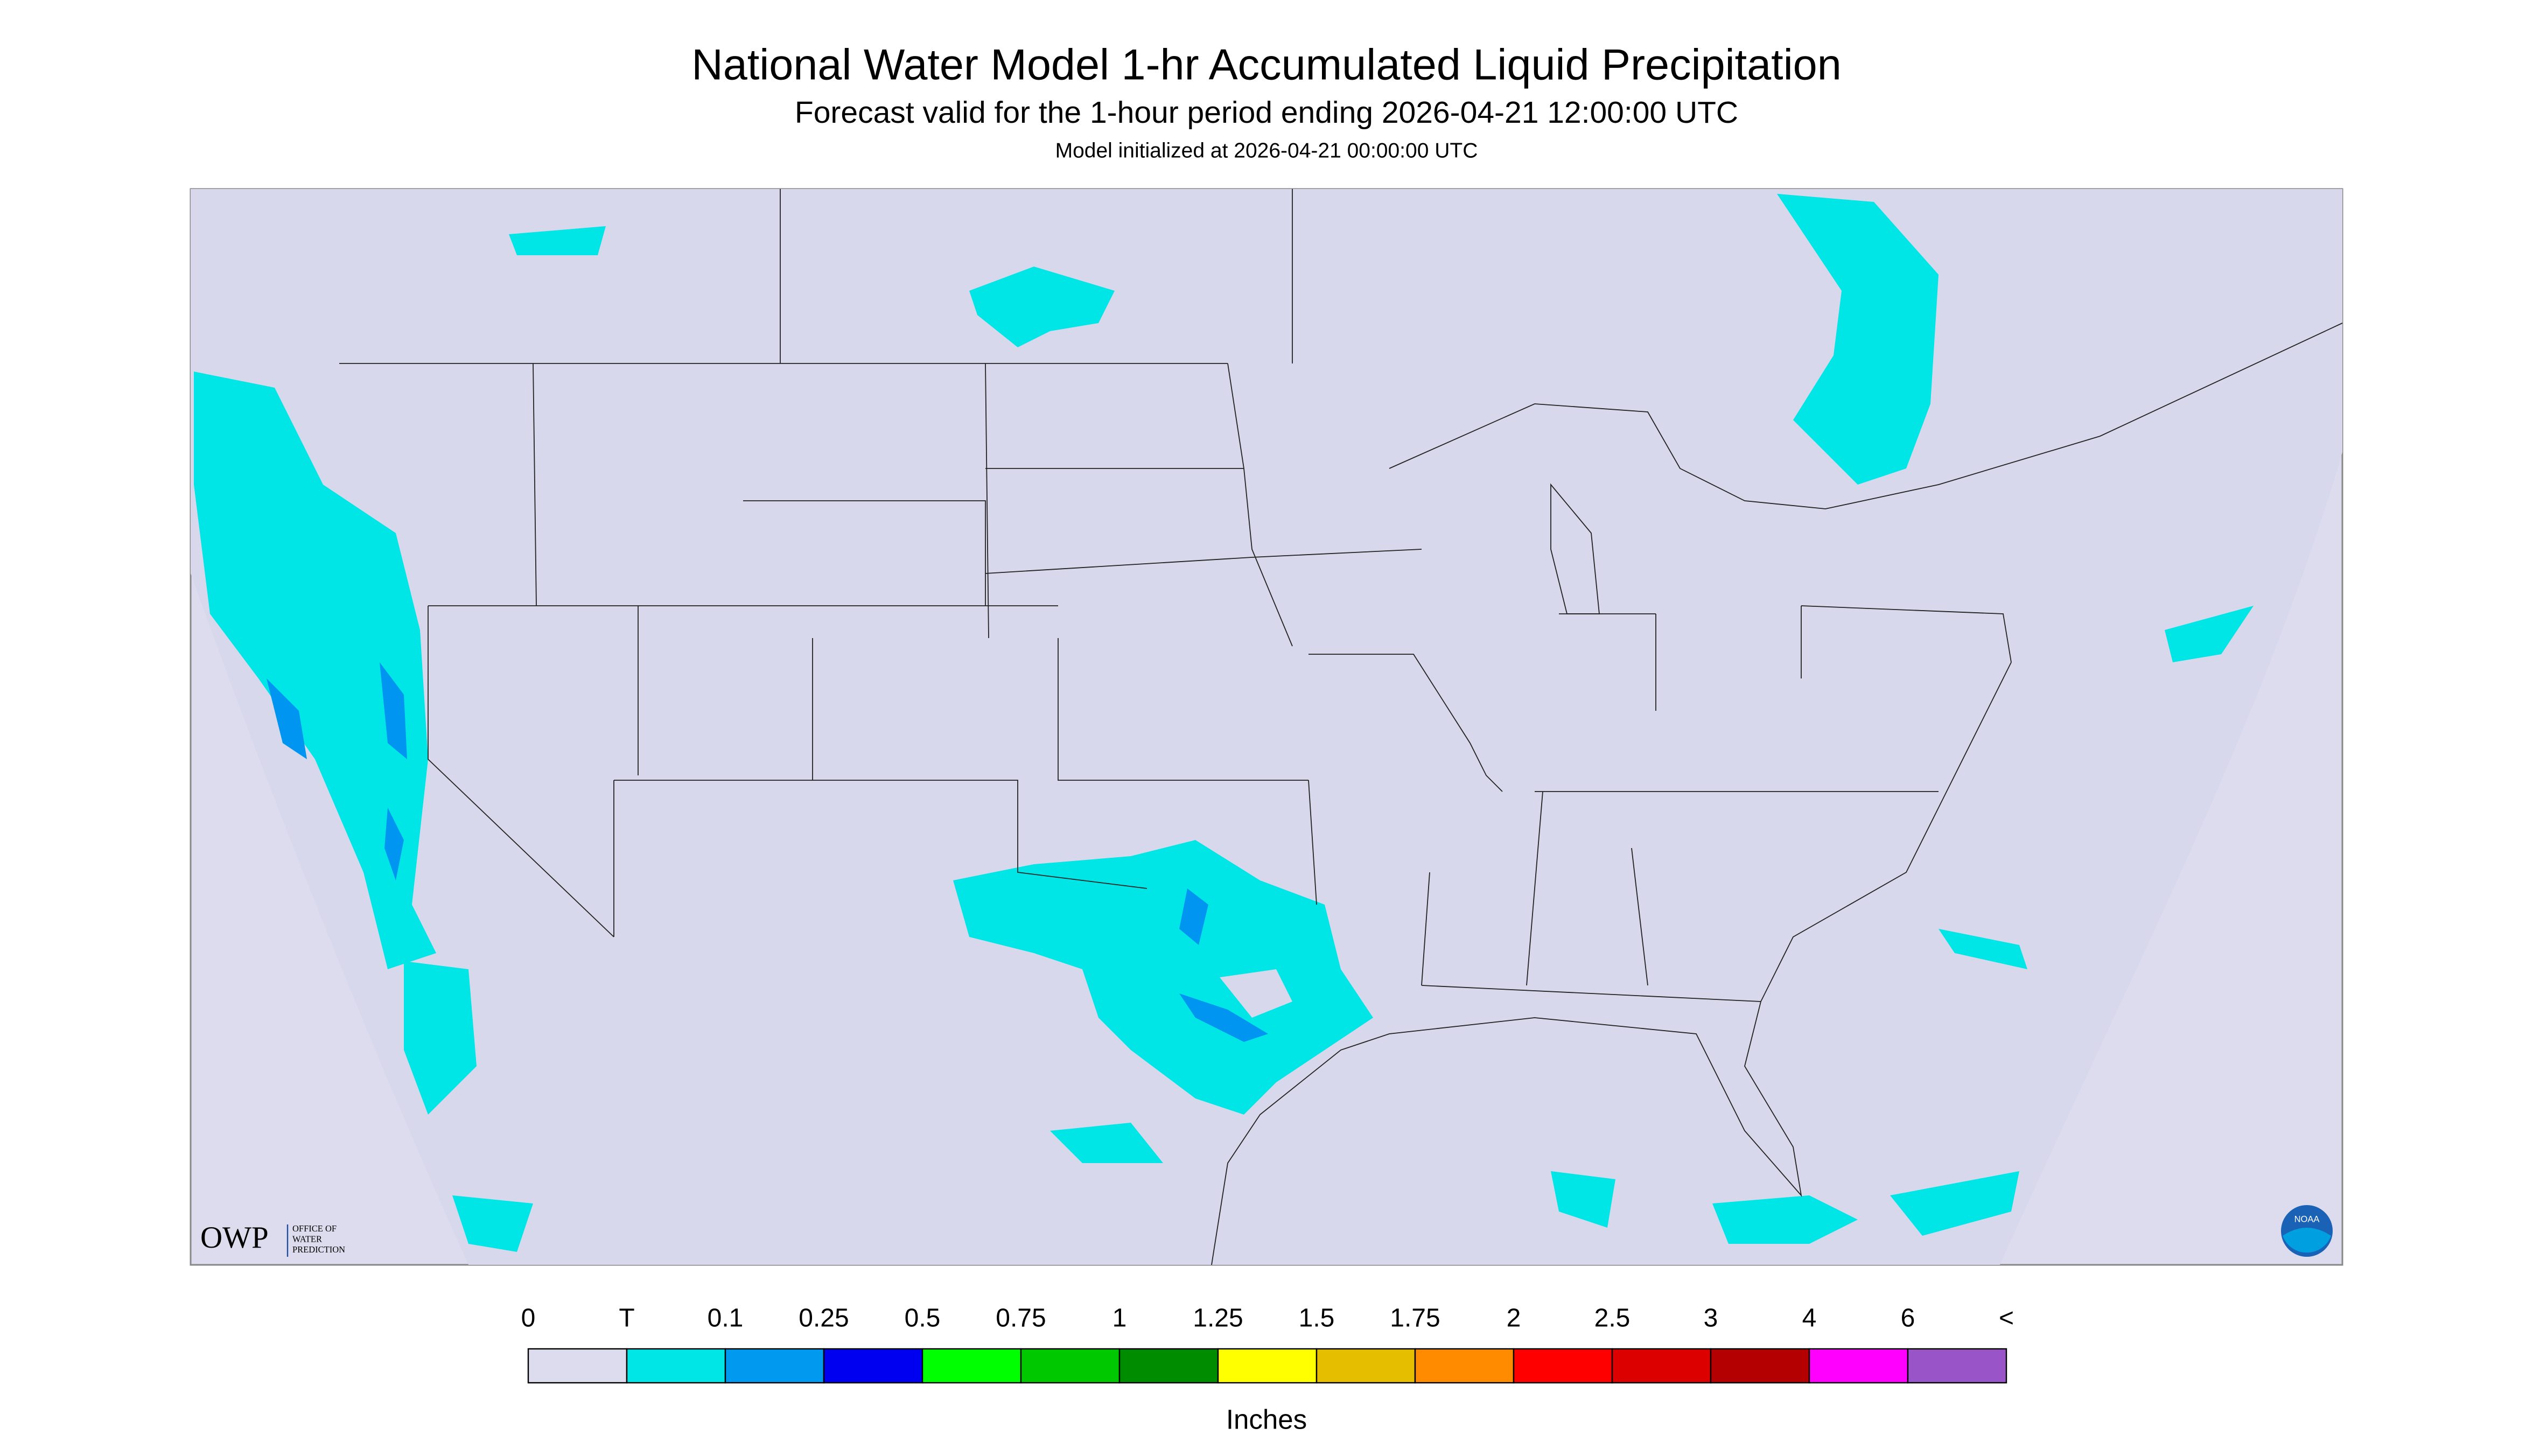  What do you see at coordinates (234, 1238) in the screenshot?
I see `owp-text: OWP` at bounding box center [234, 1238].